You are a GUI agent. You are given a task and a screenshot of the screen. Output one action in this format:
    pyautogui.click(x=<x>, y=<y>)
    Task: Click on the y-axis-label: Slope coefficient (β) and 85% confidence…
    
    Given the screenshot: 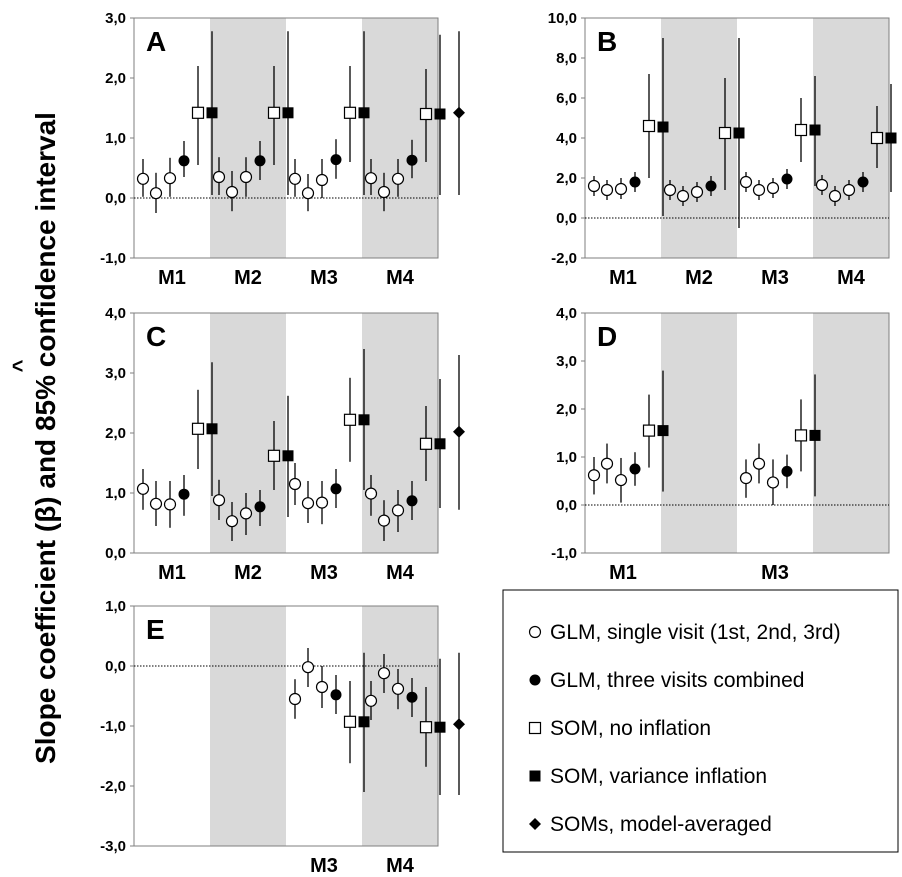 What is the action you would take?
    pyautogui.click(x=45, y=438)
    